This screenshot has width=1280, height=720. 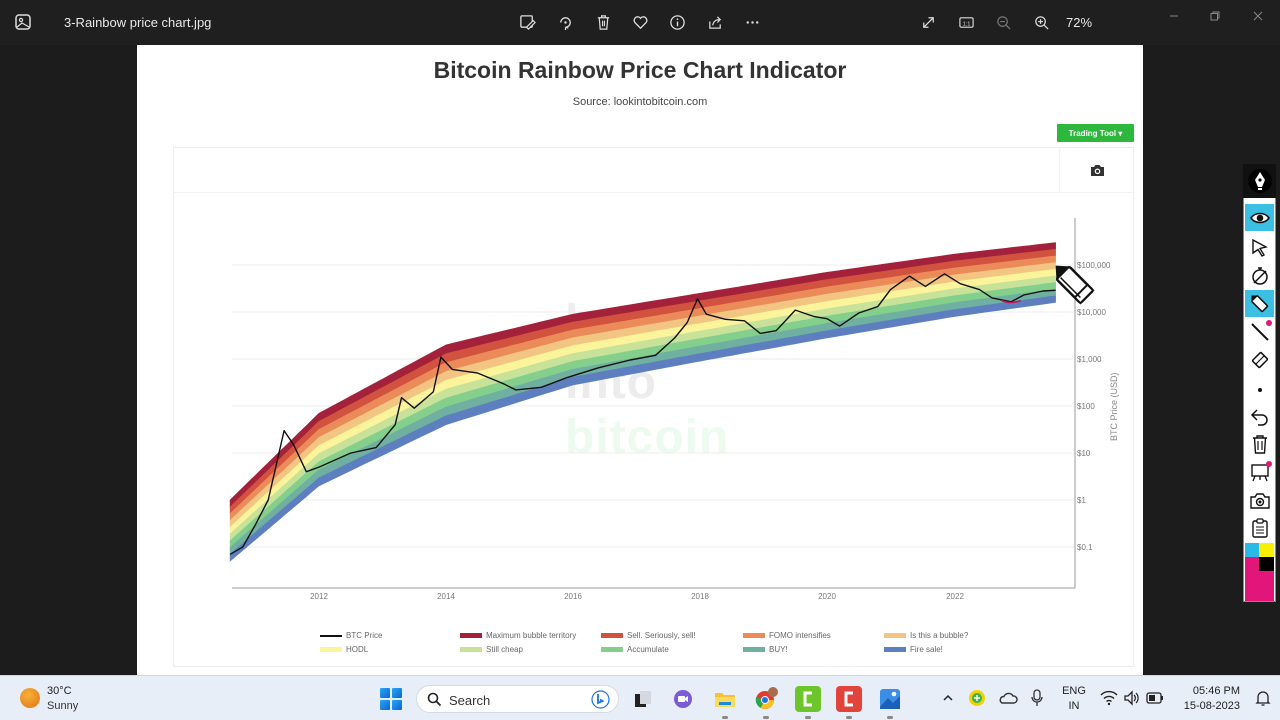 I want to click on timer-tool, so click(x=1259, y=275).